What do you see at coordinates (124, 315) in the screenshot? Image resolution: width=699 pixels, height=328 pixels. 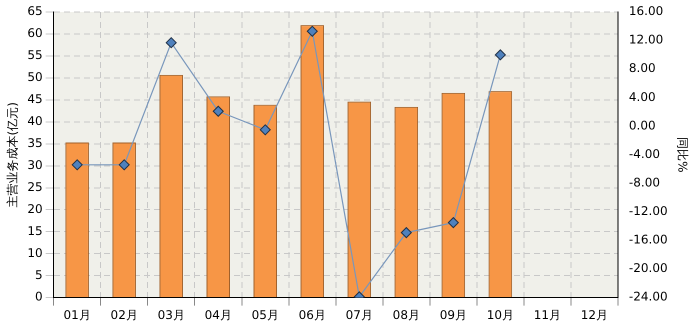 I see `x-tick-label: 02月` at bounding box center [124, 315].